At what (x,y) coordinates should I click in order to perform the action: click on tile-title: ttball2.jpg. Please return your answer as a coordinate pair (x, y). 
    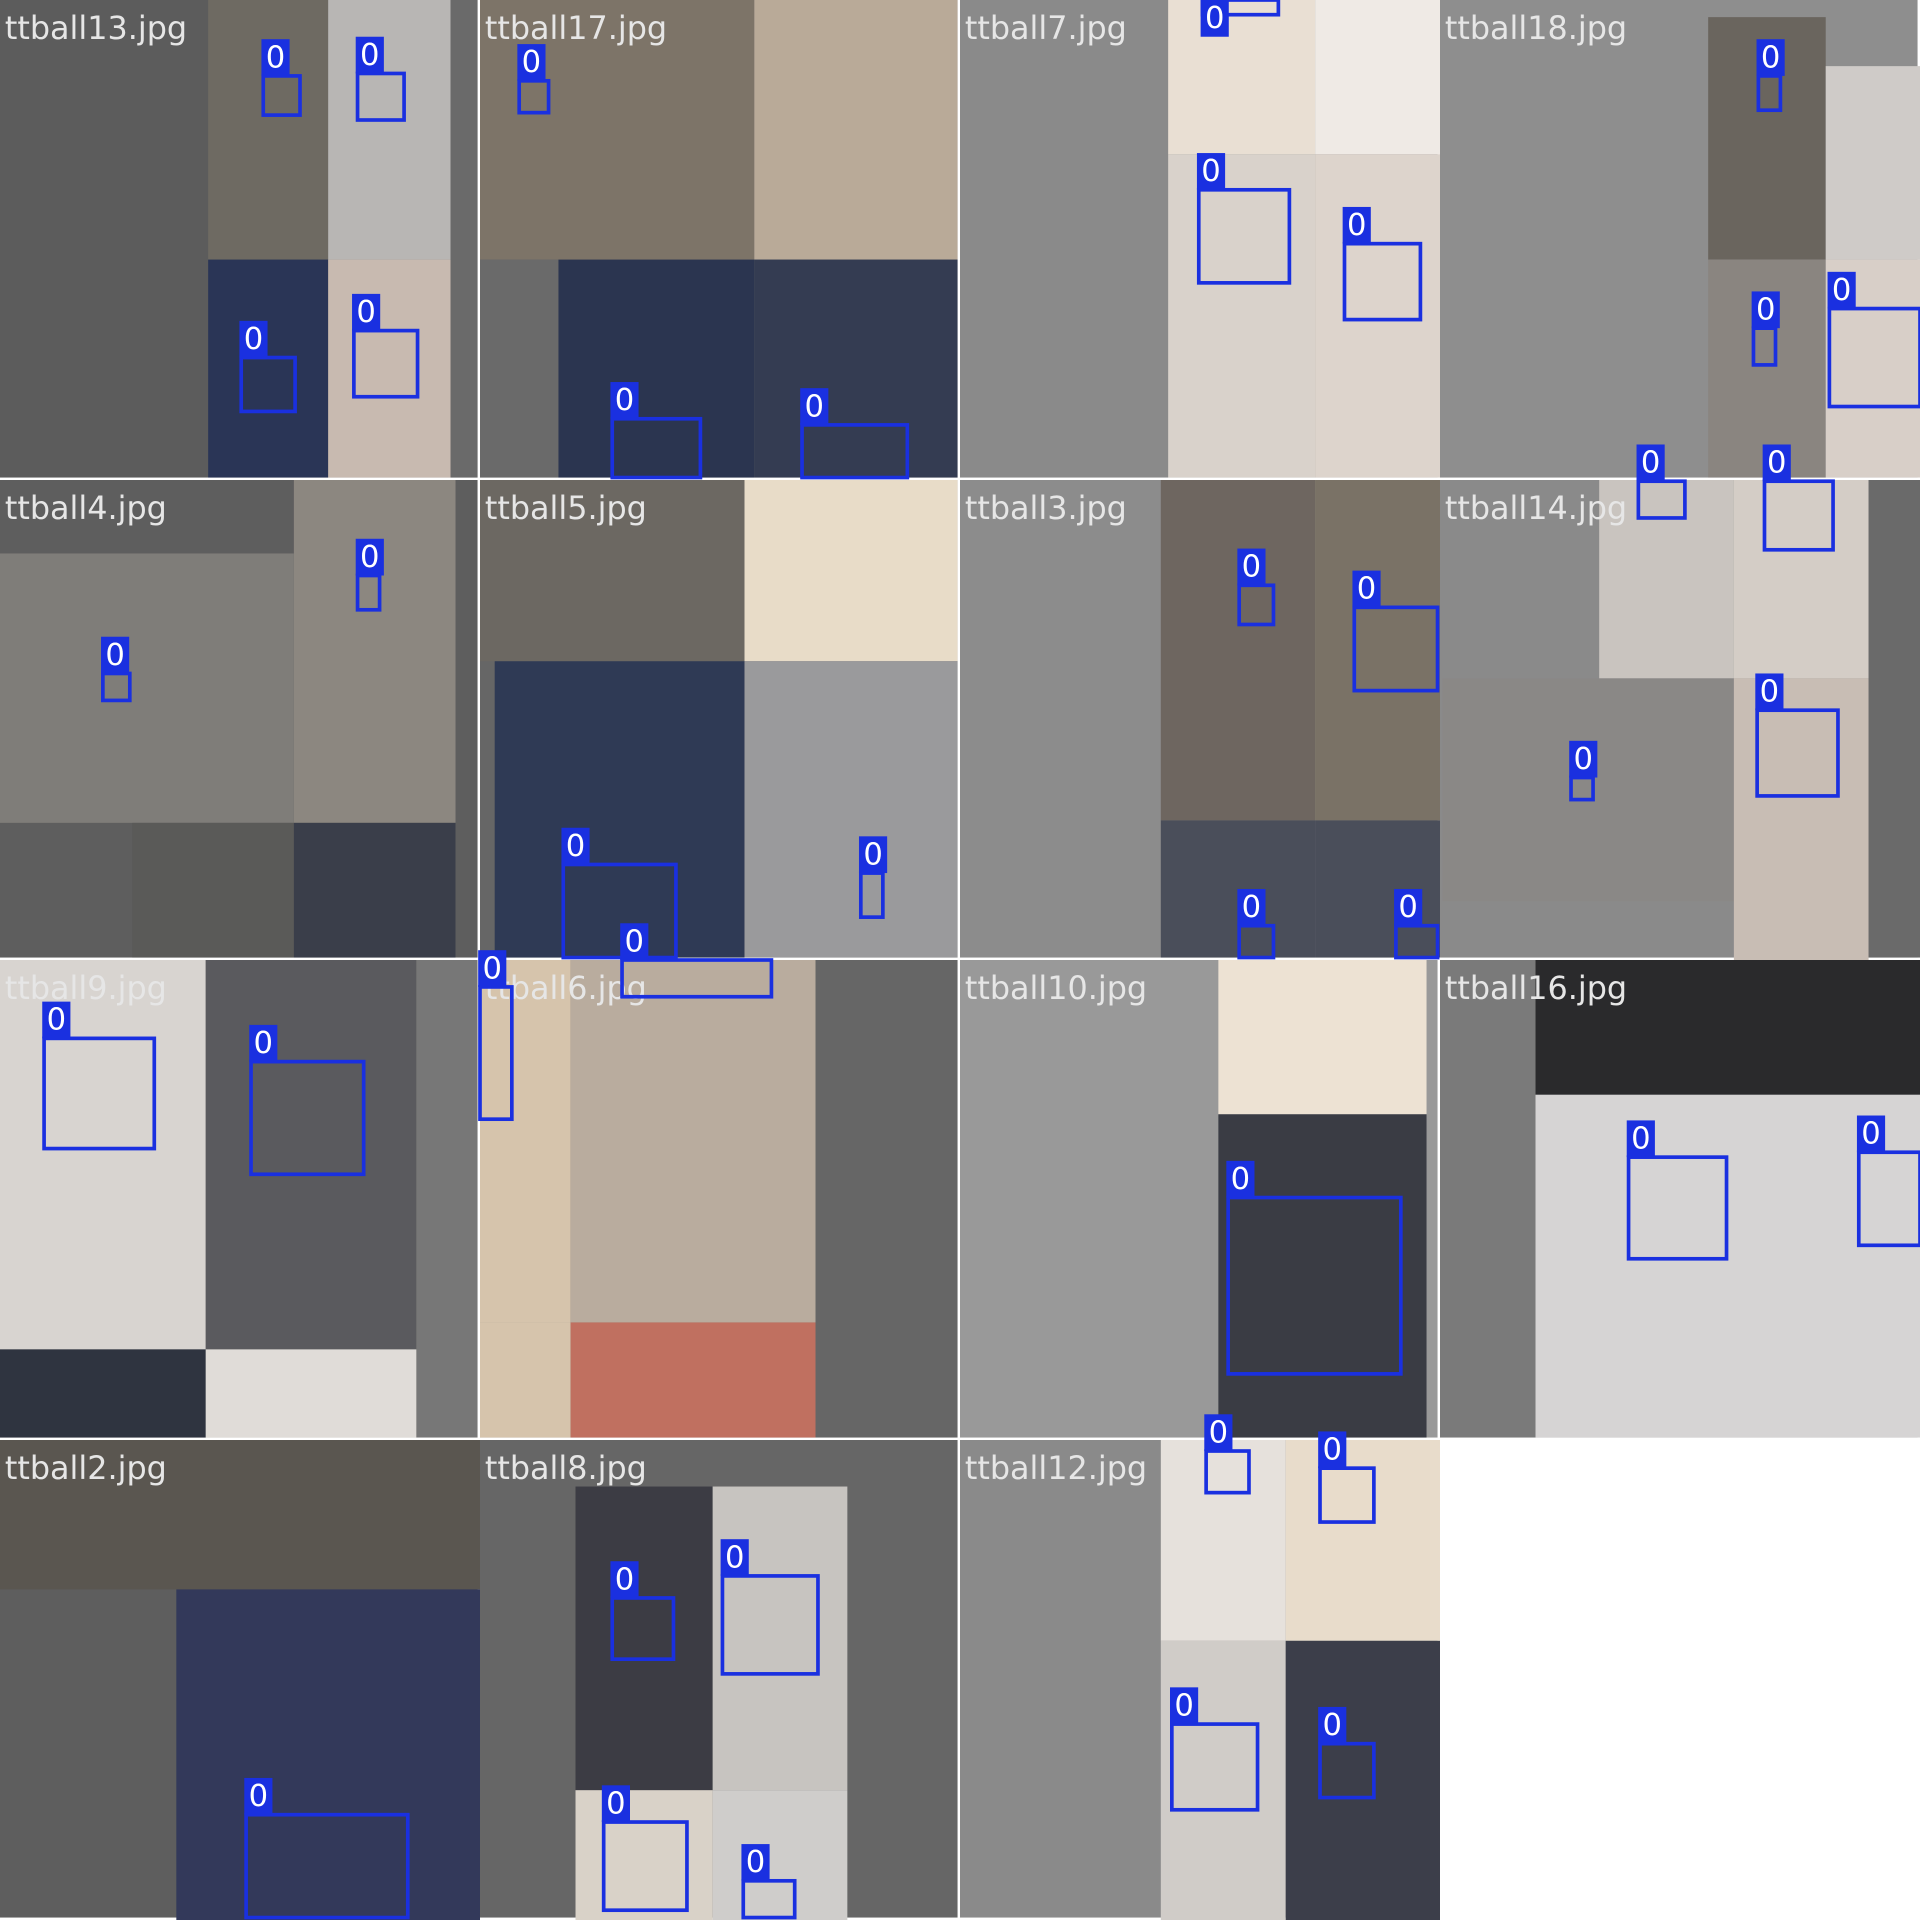
    Looking at the image, I should click on (86, 1468).